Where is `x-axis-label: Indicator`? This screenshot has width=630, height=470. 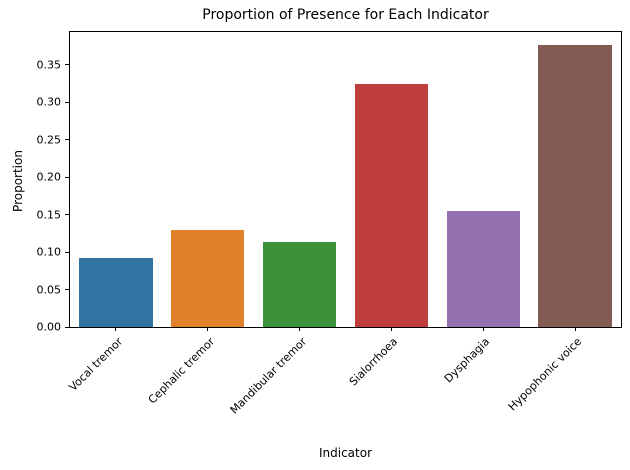 x-axis-label: Indicator is located at coordinates (345, 453).